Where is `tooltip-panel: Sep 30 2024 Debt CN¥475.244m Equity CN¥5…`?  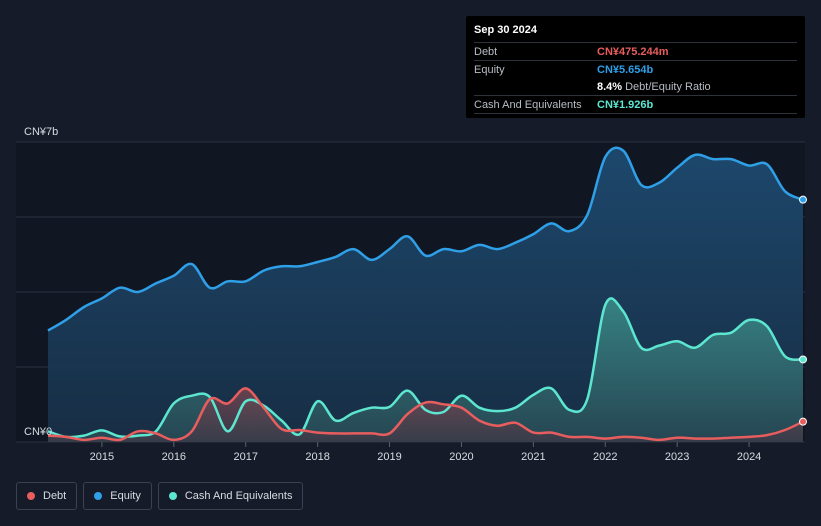
tooltip-panel: Sep 30 2024 Debt CN¥475.244m Equity CN¥5… is located at coordinates (635, 67).